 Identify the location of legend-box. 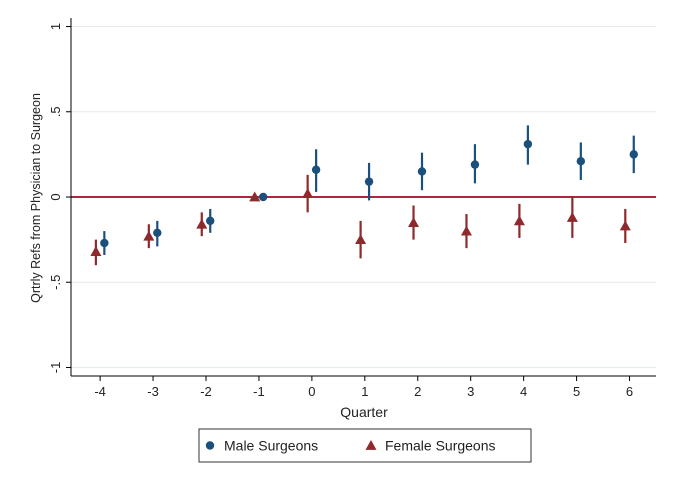
(365, 445).